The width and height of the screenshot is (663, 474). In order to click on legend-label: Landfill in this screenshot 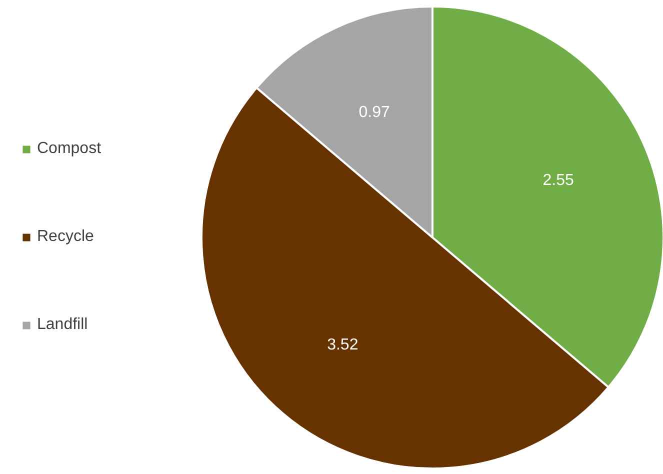, I will do `click(62, 325)`.